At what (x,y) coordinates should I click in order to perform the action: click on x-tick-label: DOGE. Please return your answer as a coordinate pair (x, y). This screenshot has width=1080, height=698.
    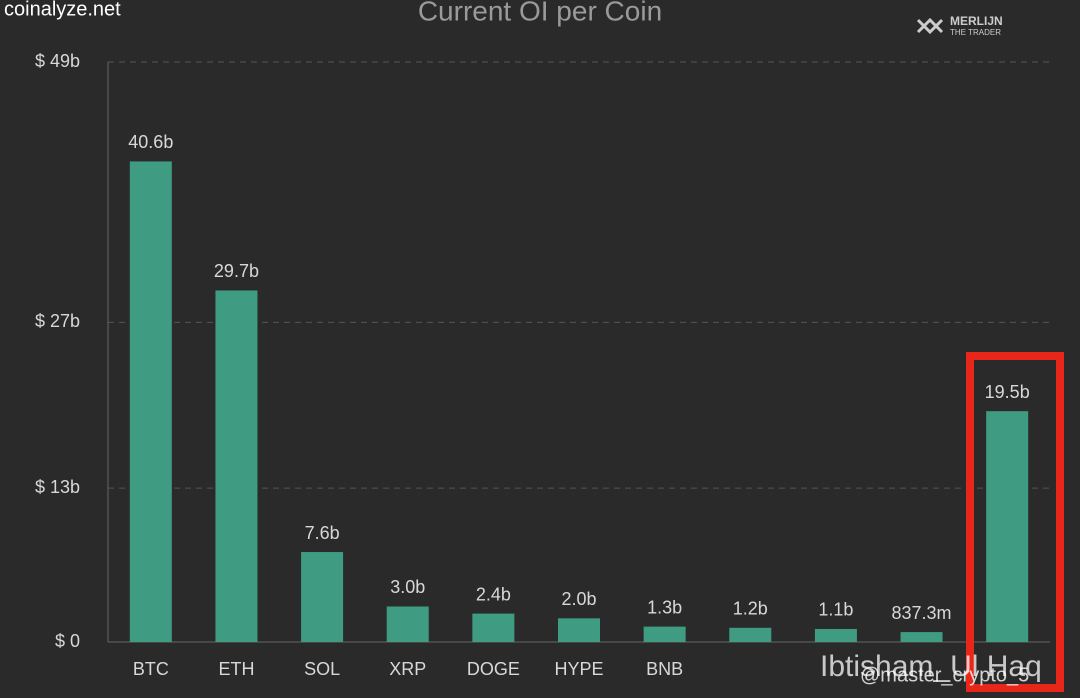
    Looking at the image, I should click on (493, 669).